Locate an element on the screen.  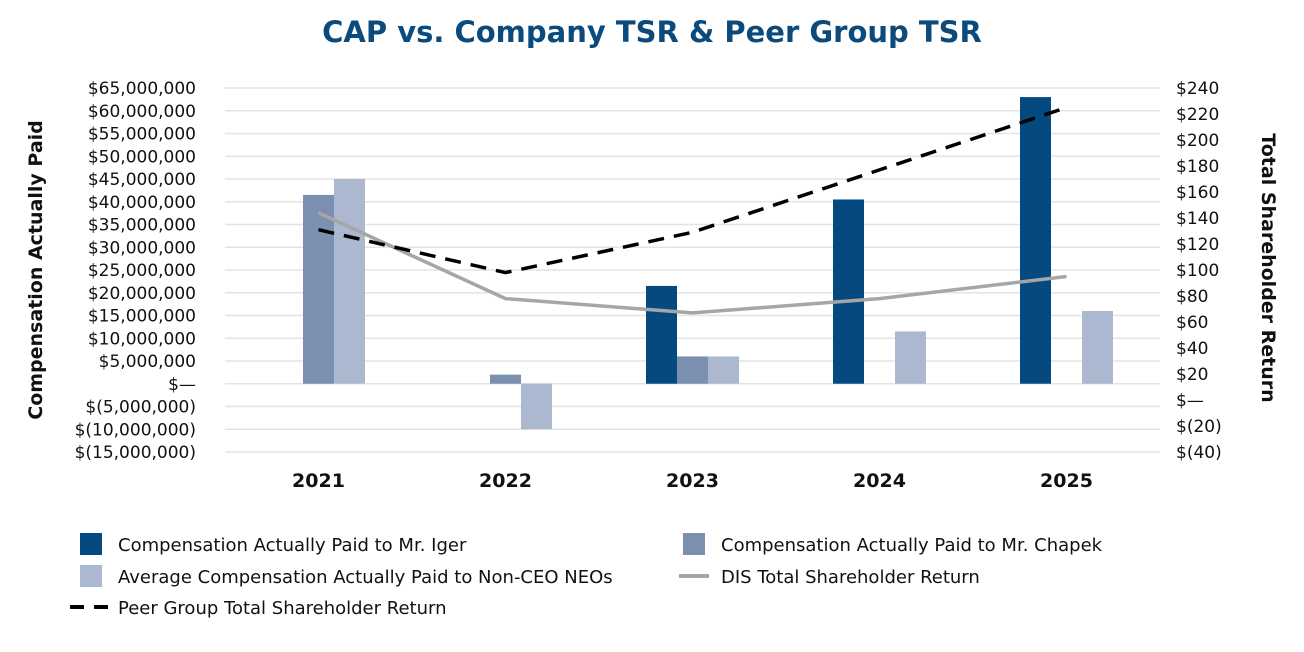
x-tick-label: 2024 is located at coordinates (879, 481).